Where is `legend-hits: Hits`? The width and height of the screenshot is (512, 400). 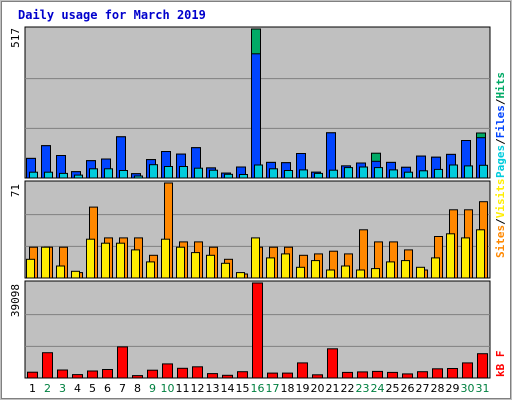
legend-hits: Hits is located at coordinates (500, 85).